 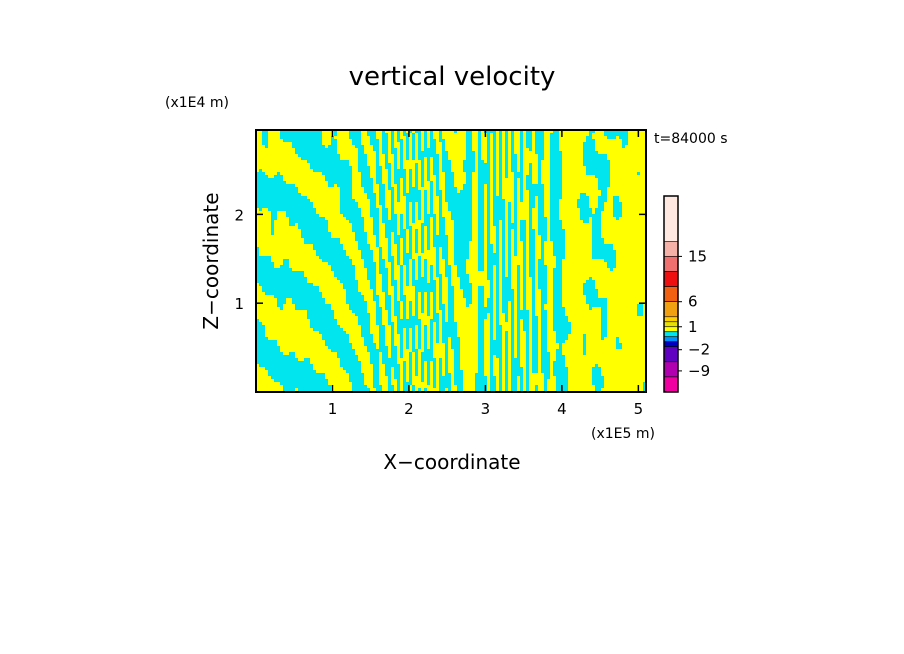 What do you see at coordinates (452, 77) in the screenshot?
I see `chart-title: vertical velocity` at bounding box center [452, 77].